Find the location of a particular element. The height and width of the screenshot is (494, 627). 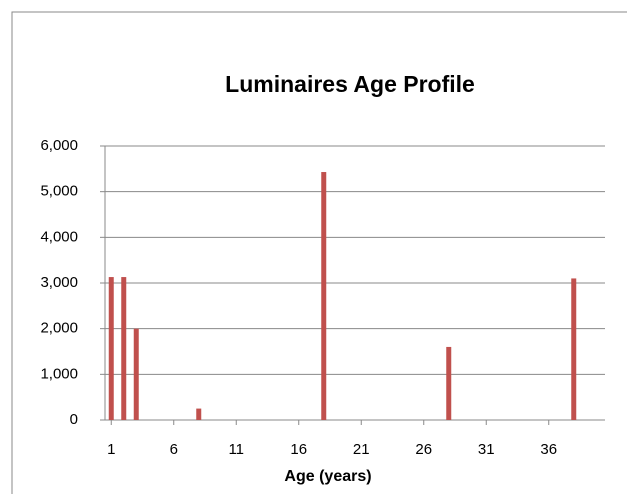

x-tick-label: 11 is located at coordinates (236, 449).